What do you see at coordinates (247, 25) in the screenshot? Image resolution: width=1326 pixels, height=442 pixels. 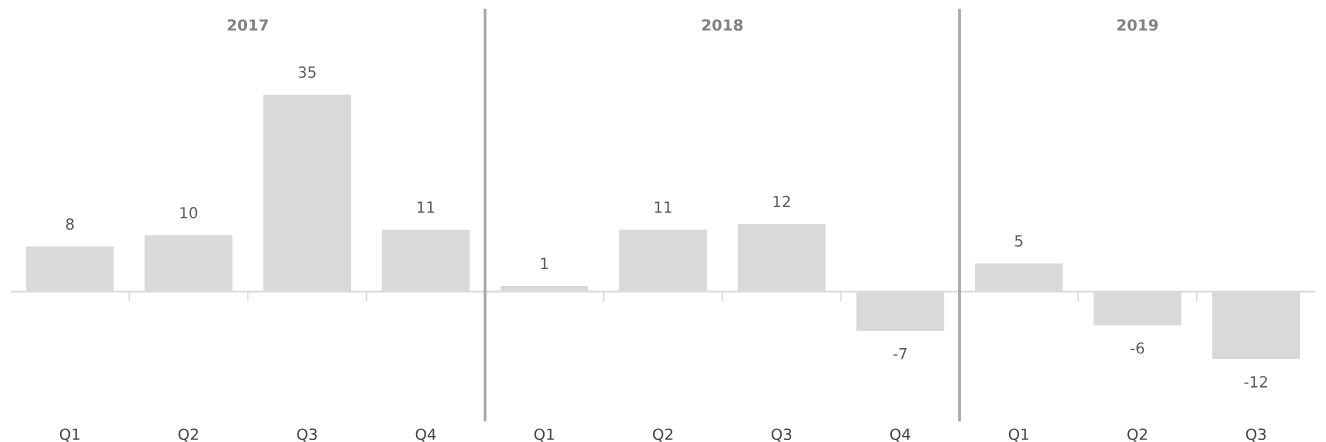 I see `chart-title: 2017` at bounding box center [247, 25].